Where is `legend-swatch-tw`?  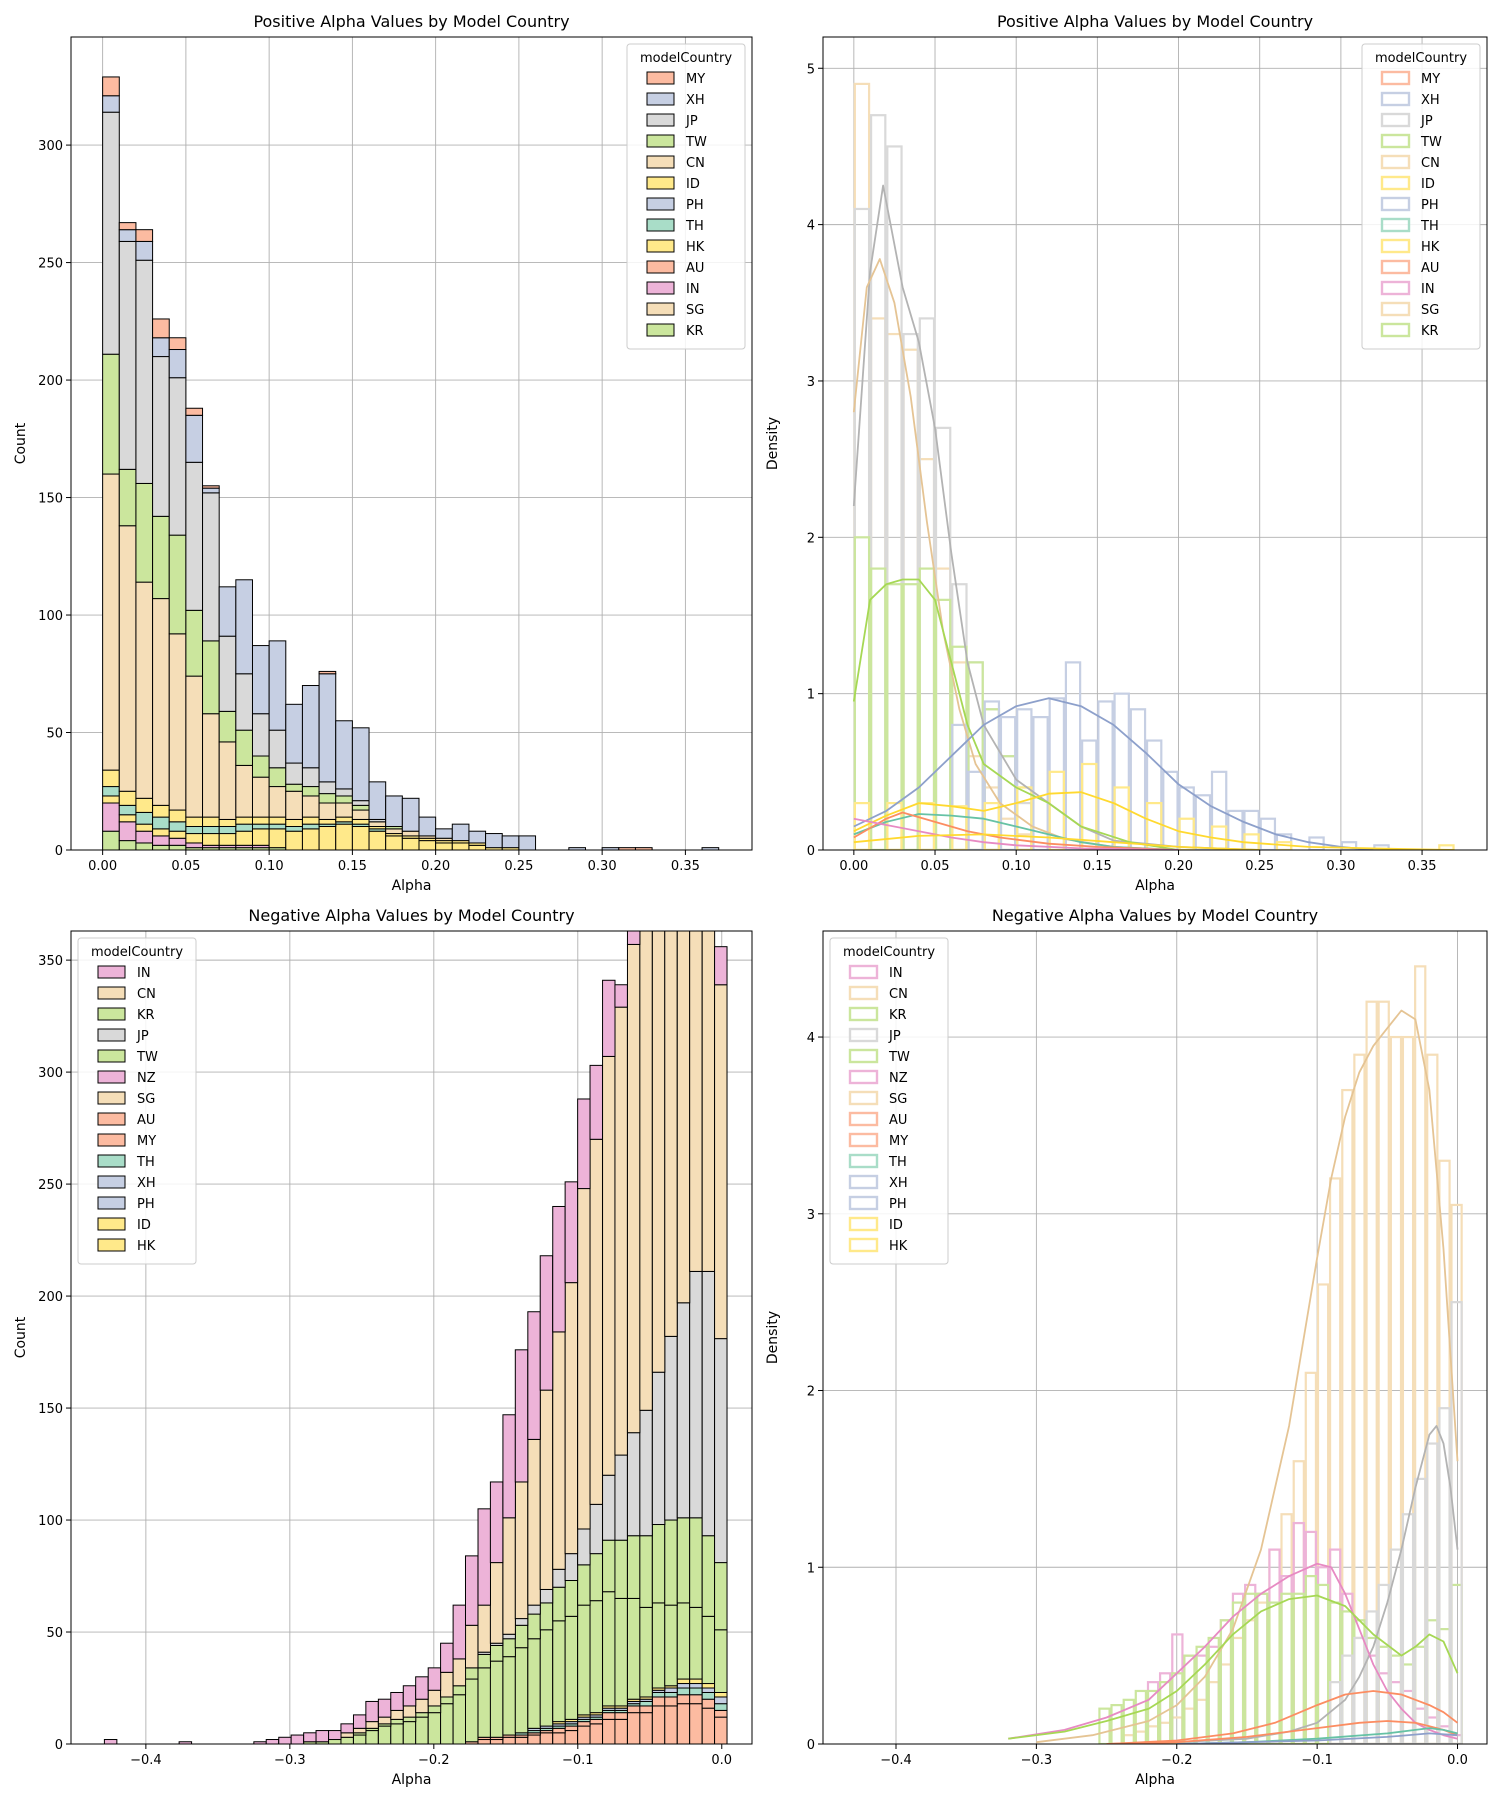
legend-swatch-tw is located at coordinates (111, 1056).